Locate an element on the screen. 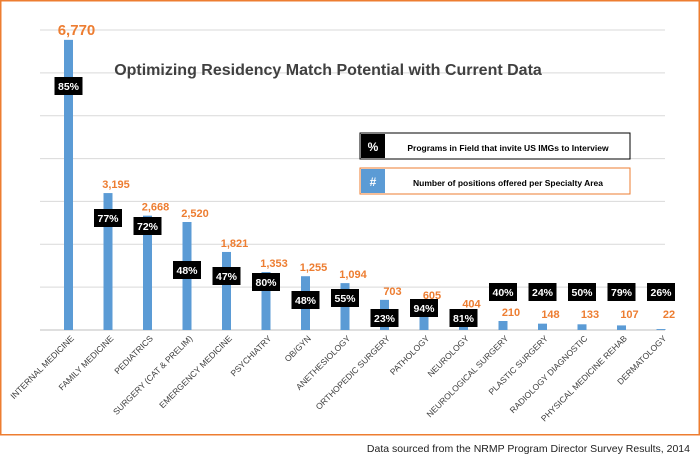 This screenshot has width=700, height=466. value-label: 148 is located at coordinates (550, 315).